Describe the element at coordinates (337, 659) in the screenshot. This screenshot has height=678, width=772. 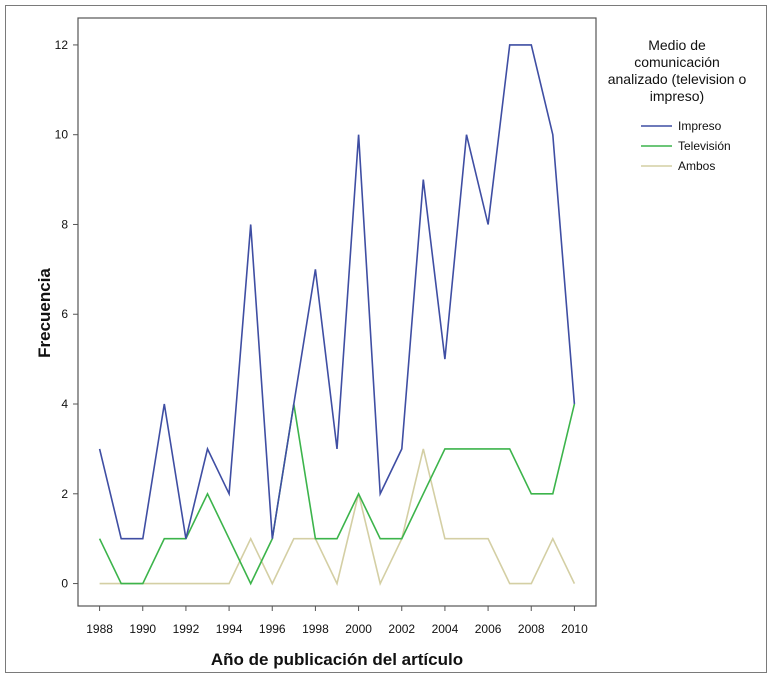
I see `x-axis-label: Año de publicación del artículo` at that location.